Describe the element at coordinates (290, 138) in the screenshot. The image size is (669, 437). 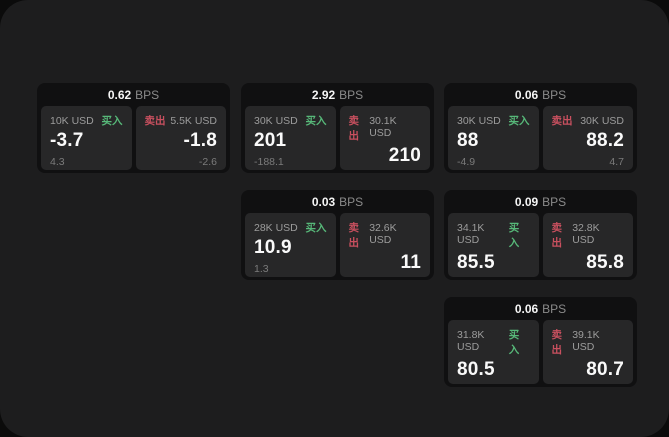
I see `buy-pane: 30K USD 买入 201 -188.1` at that location.